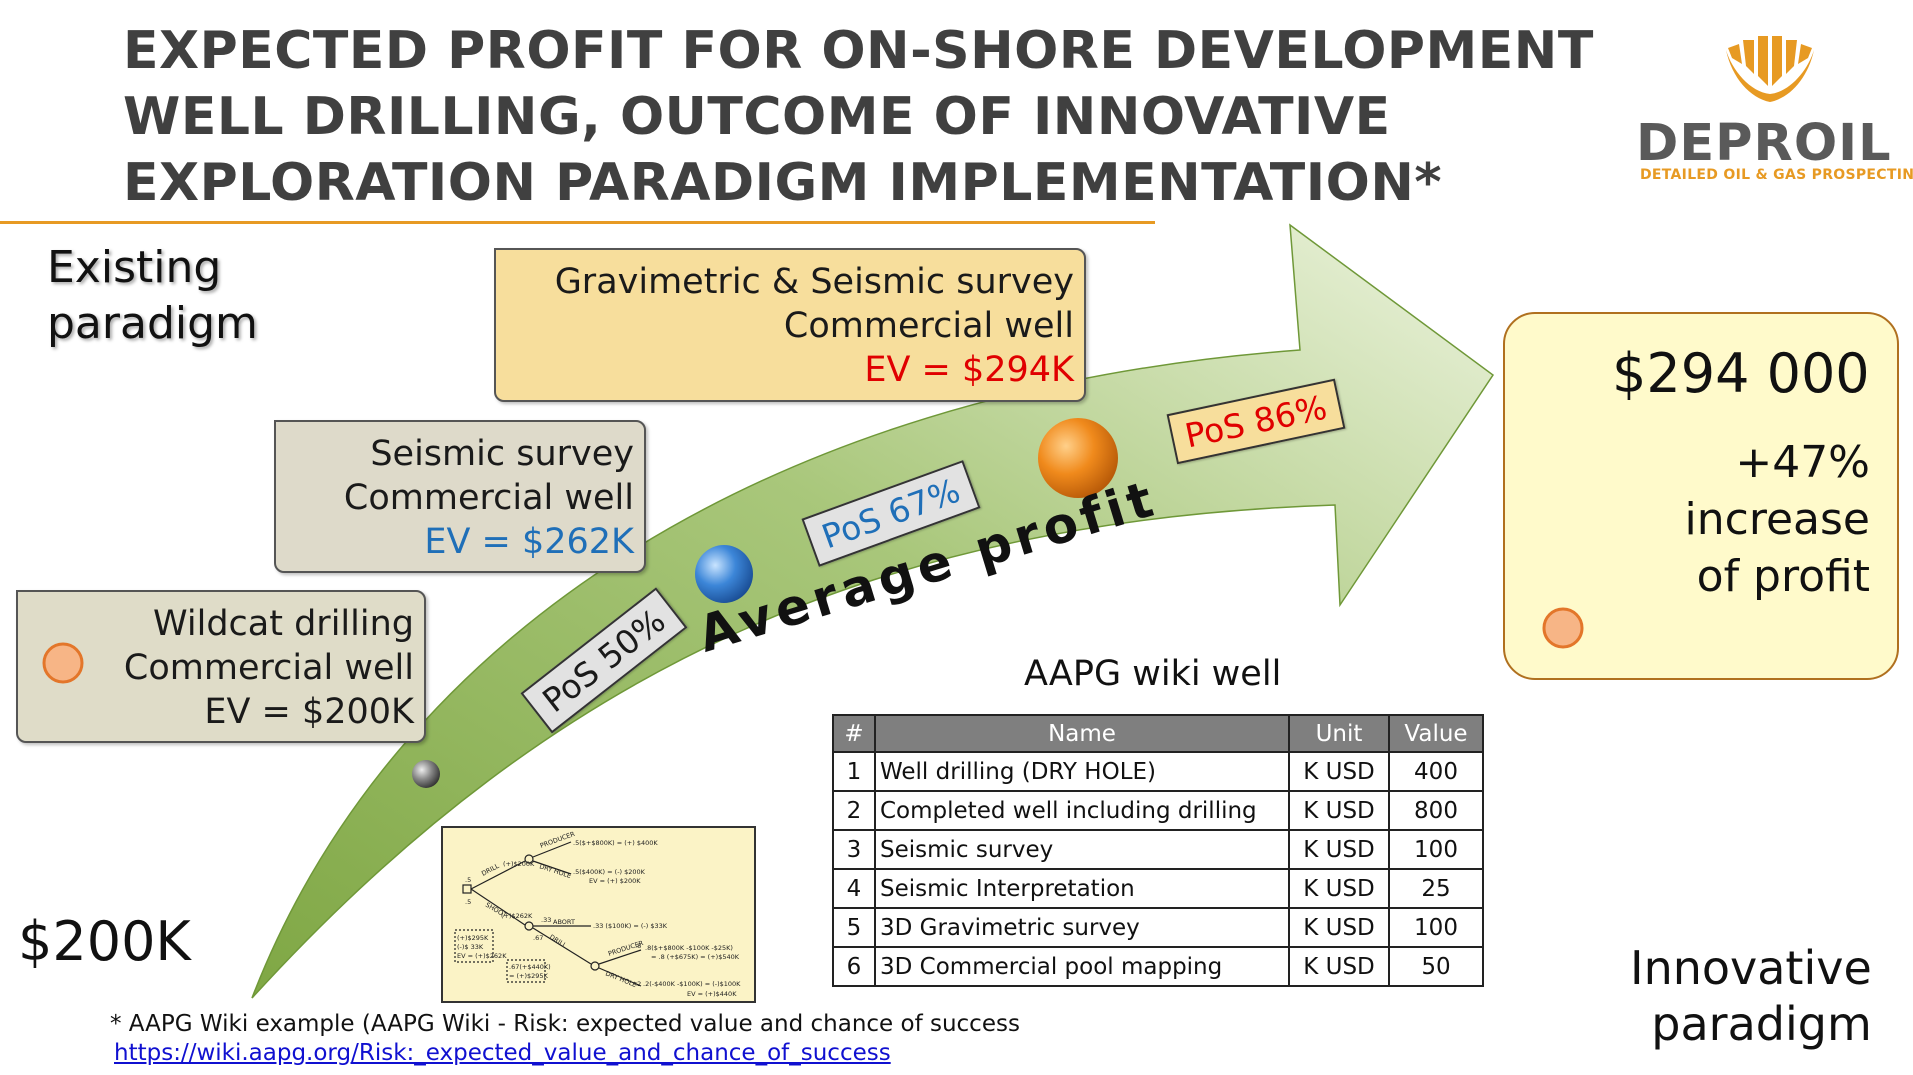  What do you see at coordinates (564, 922) in the screenshot?
I see `tree-text: ABORT` at bounding box center [564, 922].